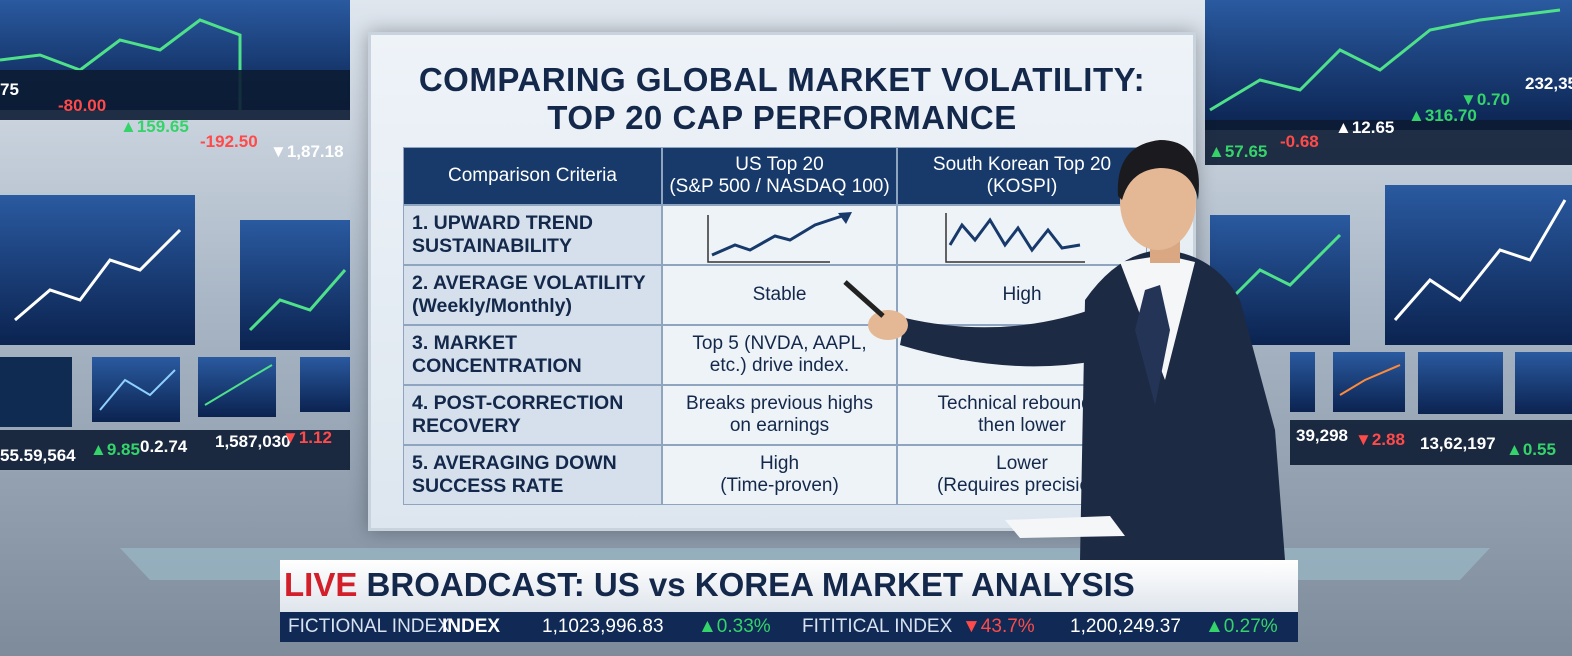  Describe the element at coordinates (492, 246) in the screenshot. I see `criteria-text: SUSTAINABILITY` at that location.